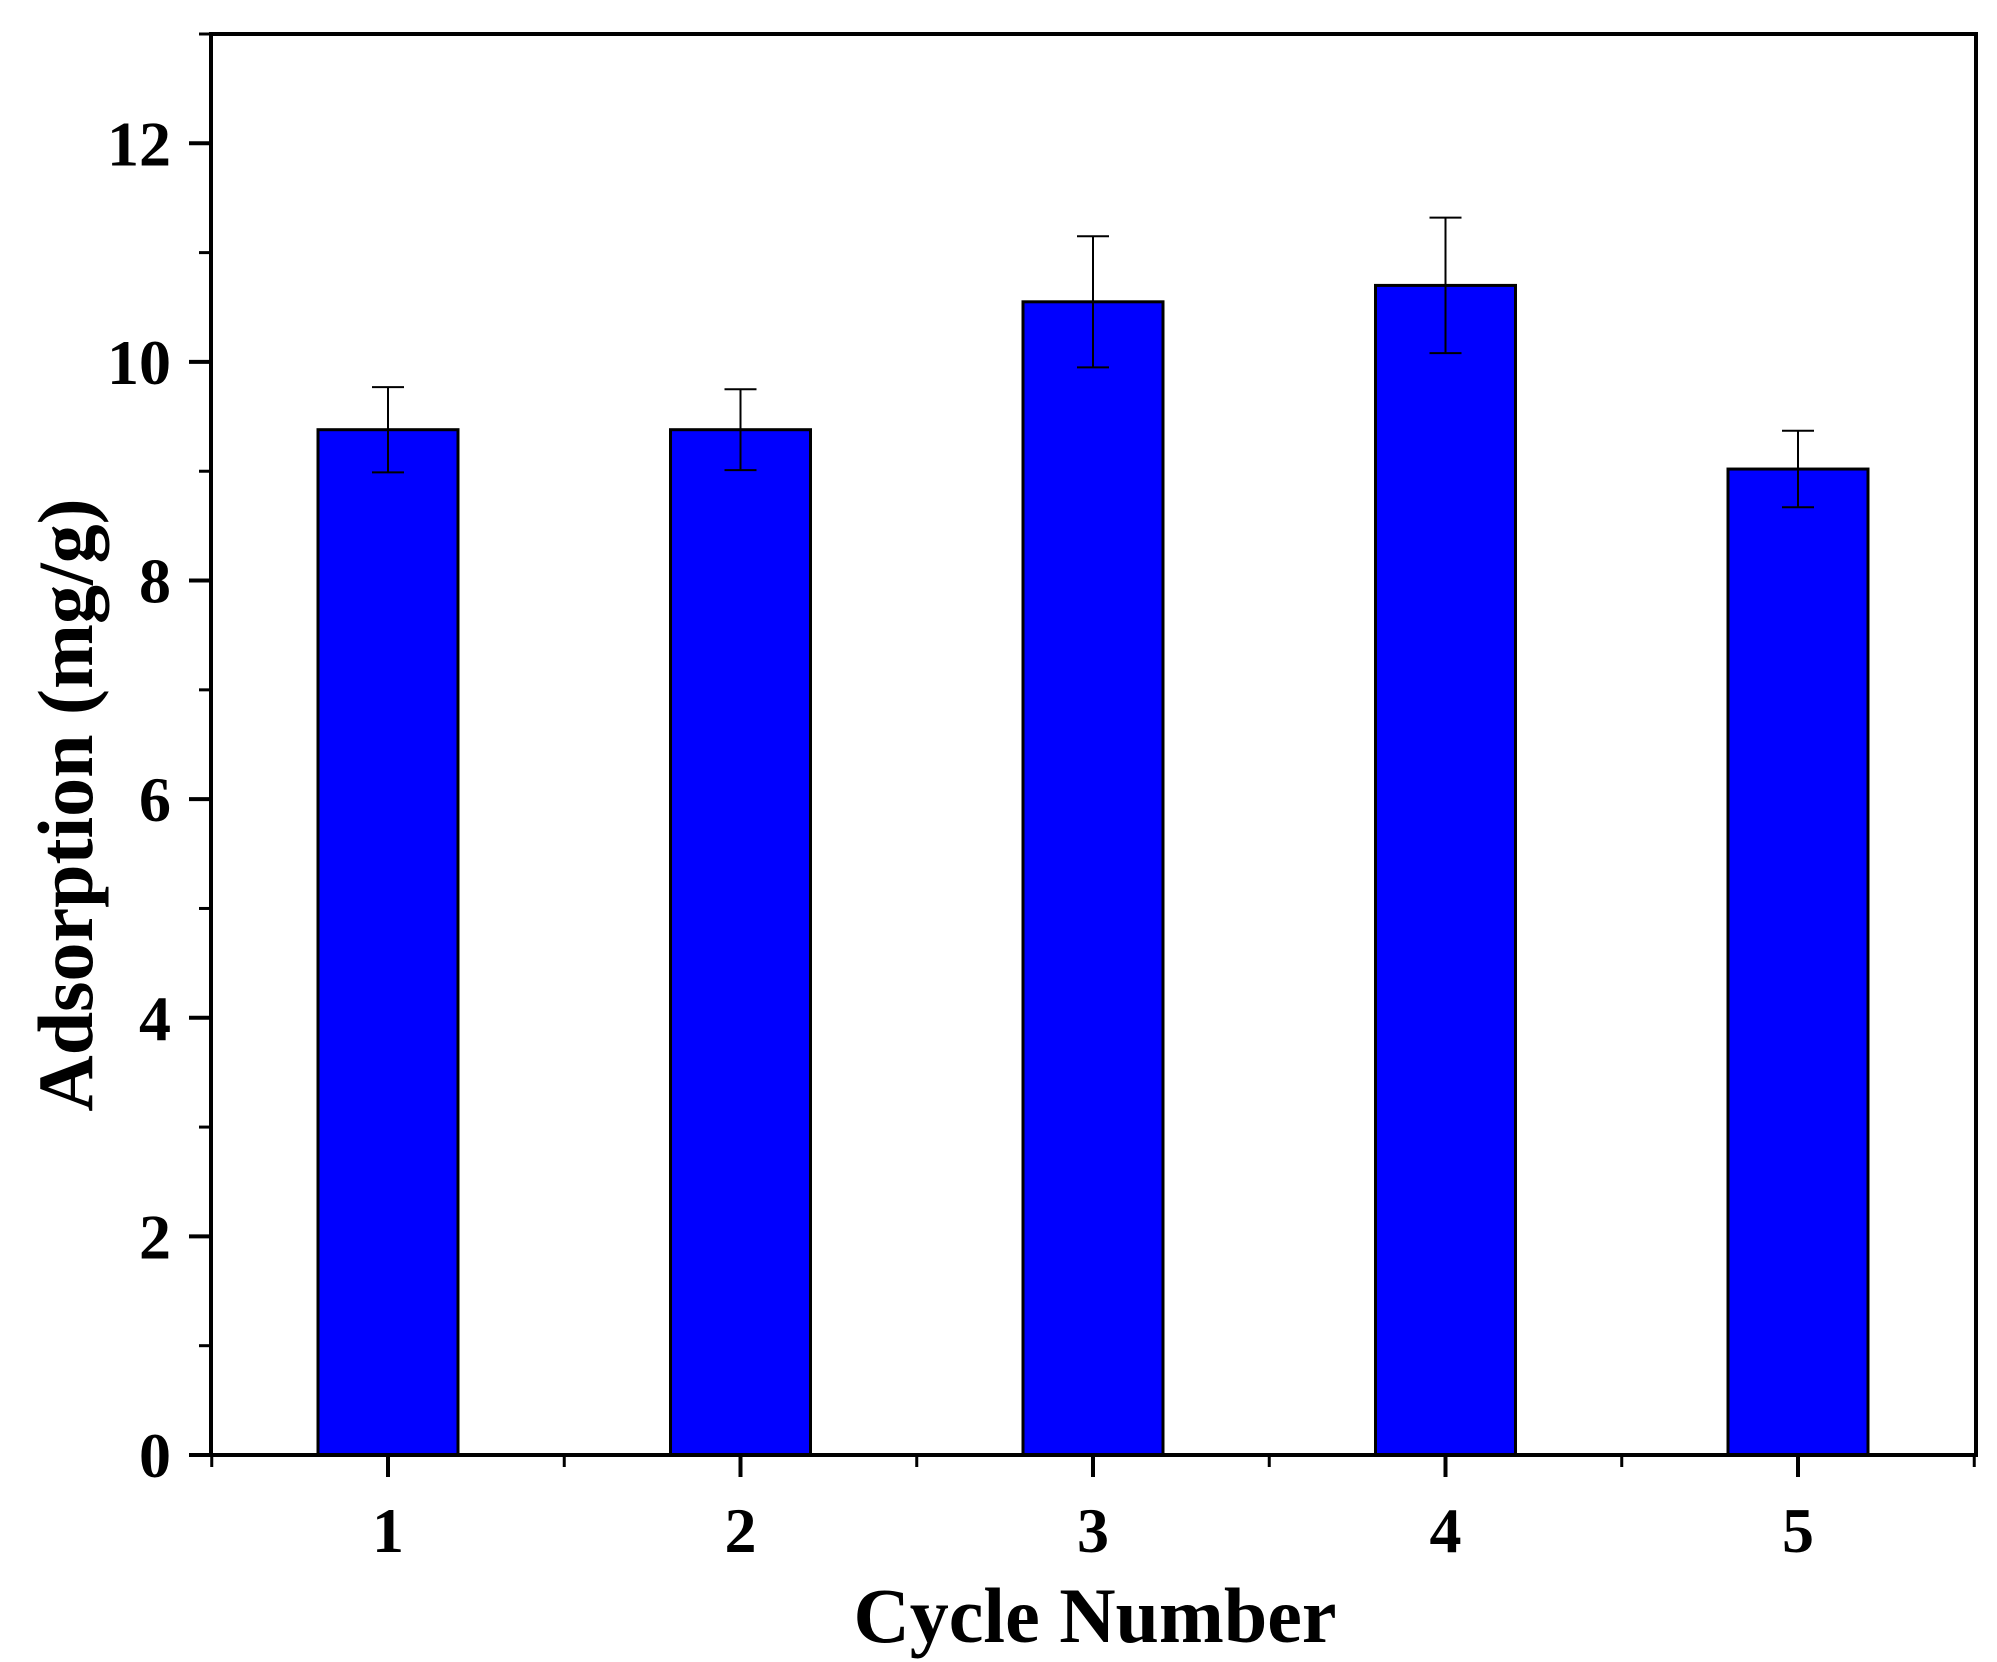 Image resolution: width=1997 pixels, height=1662 pixels. I want to click on x-axis: 1 2 3 4 5, so click(1093, 1510).